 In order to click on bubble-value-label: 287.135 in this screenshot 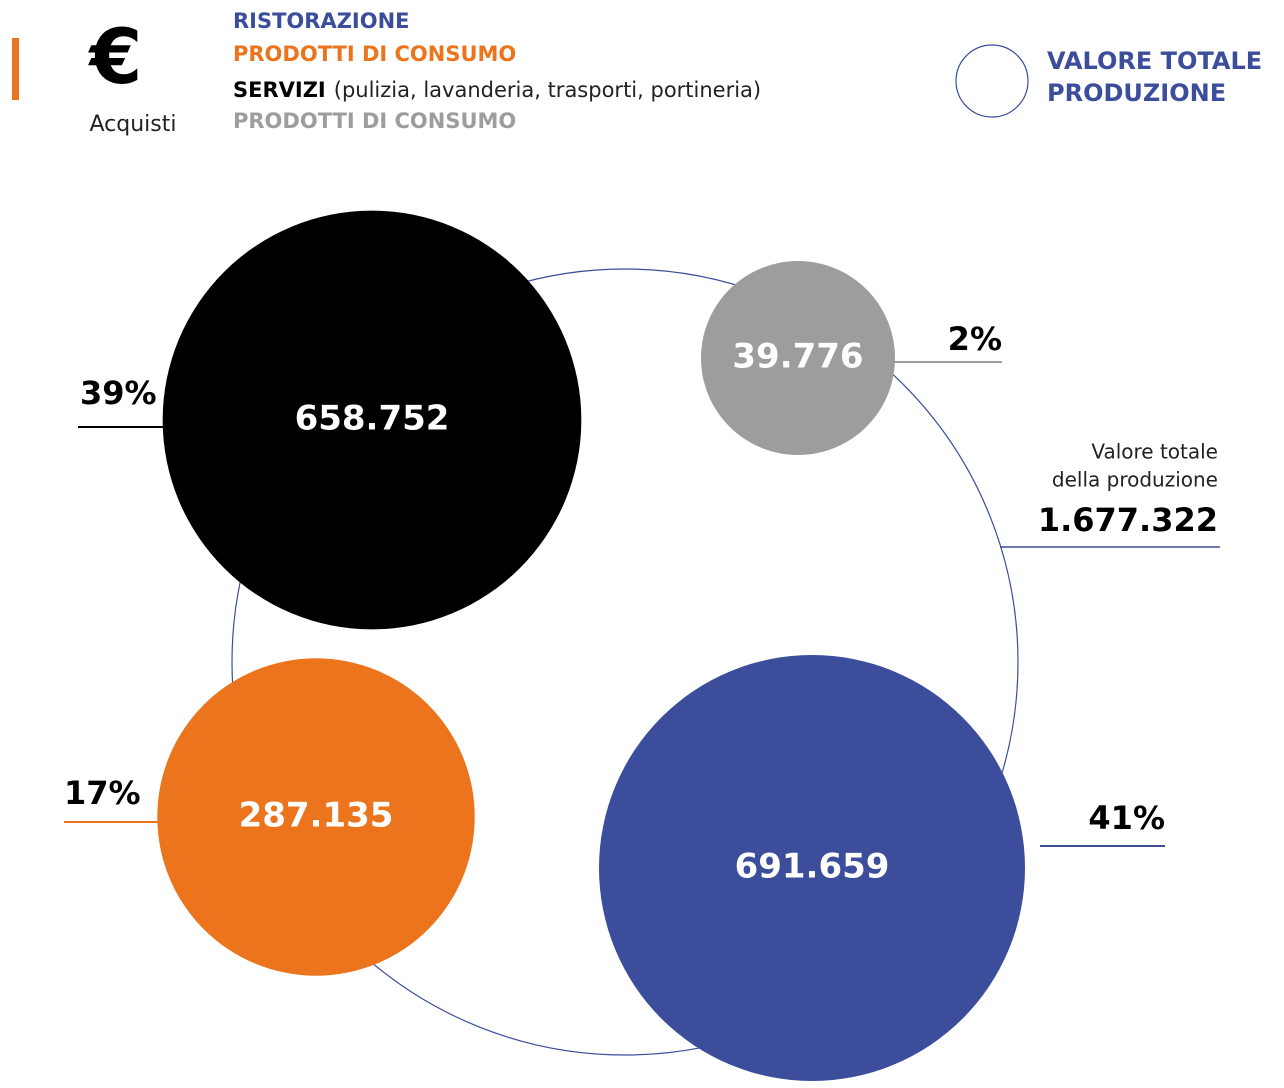, I will do `click(316, 816)`.